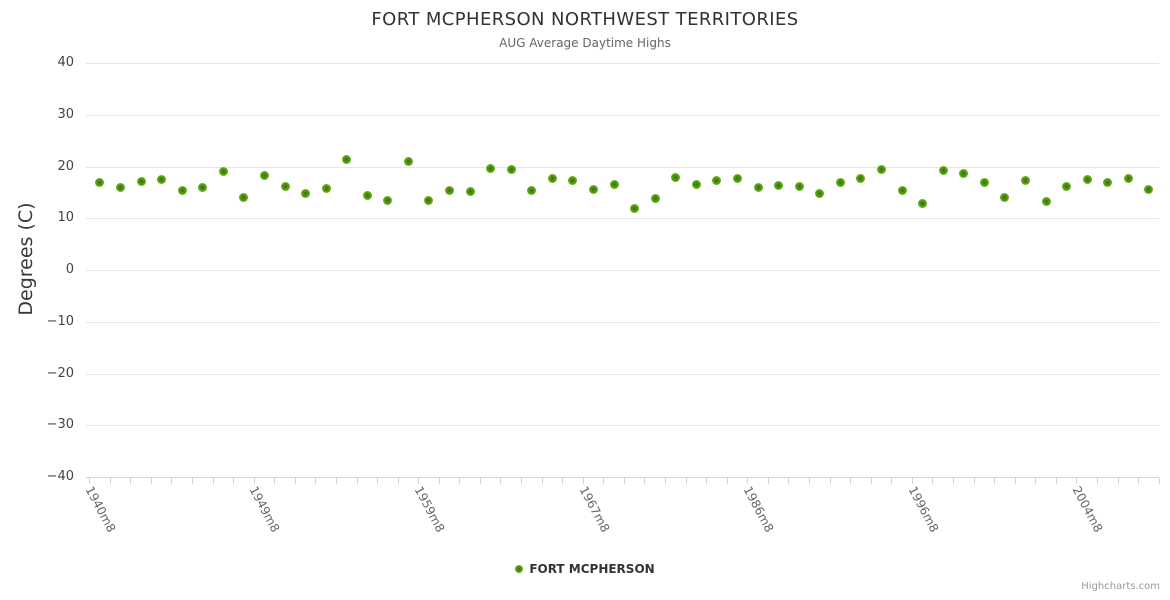 The image size is (1170, 600). I want to click on series-marker-icon, so click(519, 569).